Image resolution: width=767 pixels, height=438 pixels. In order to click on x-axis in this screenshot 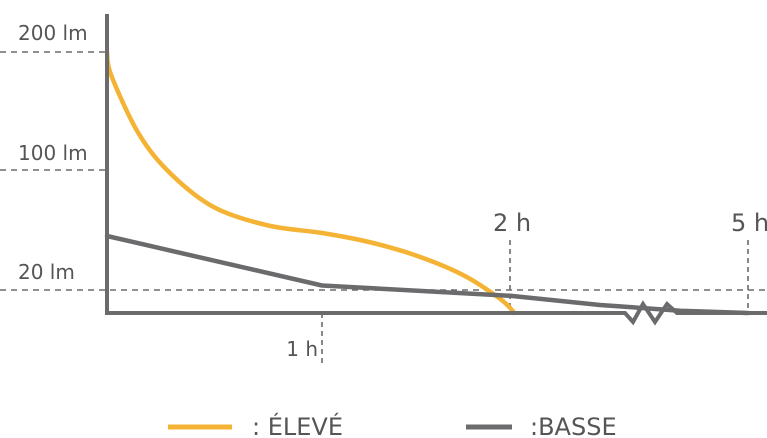, I will do `click(436, 313)`.